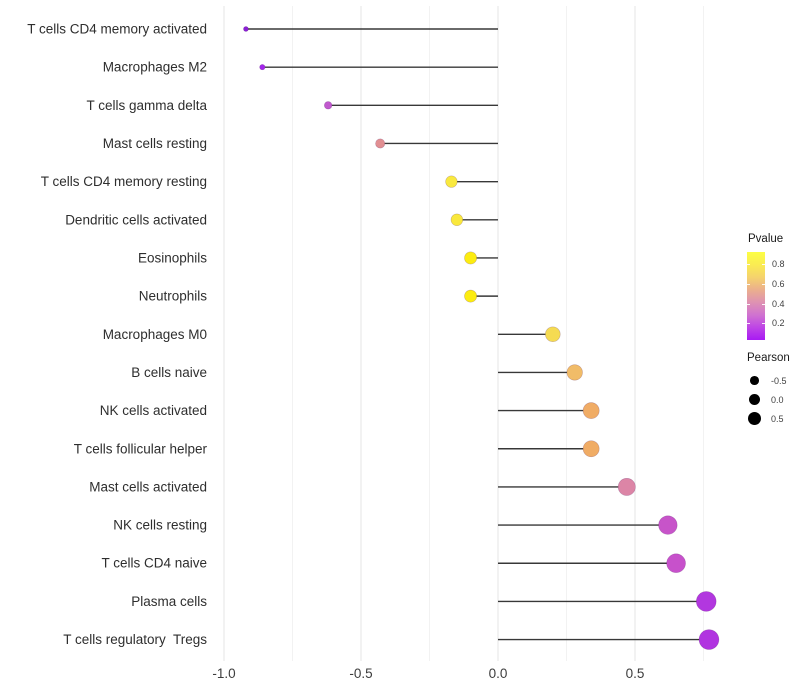 The width and height of the screenshot is (800, 700). I want to click on category-label: Eosinophils, so click(172, 257).